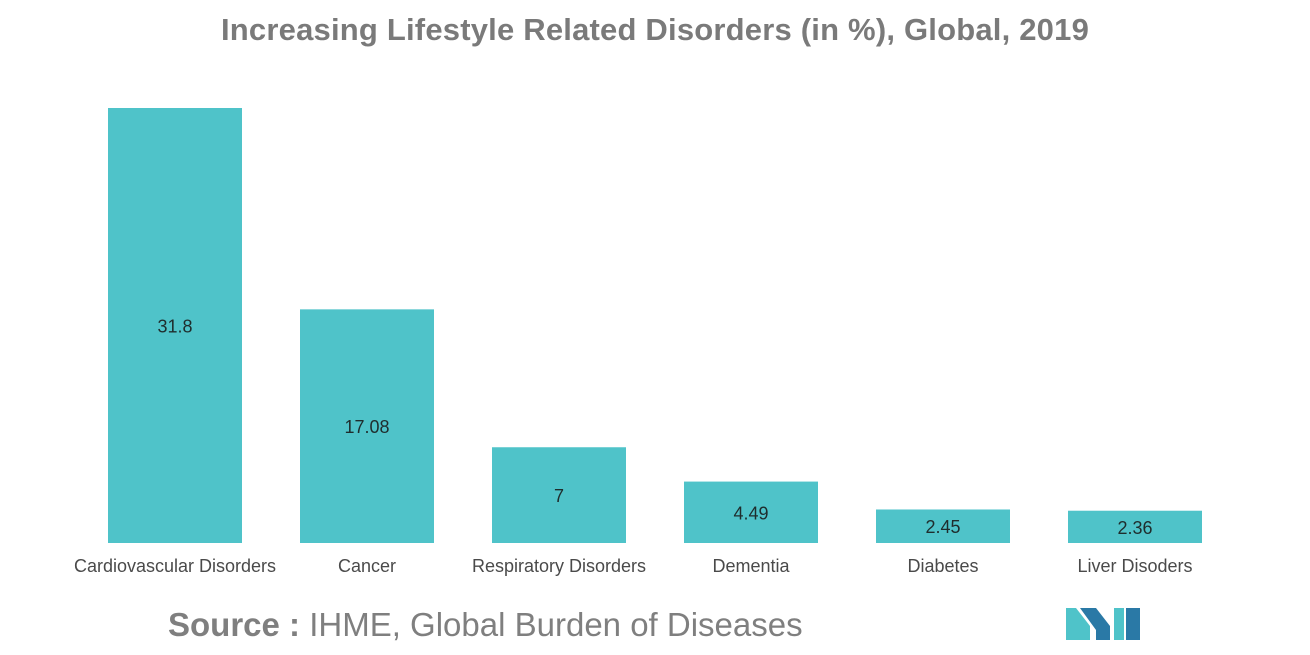 The image size is (1310, 655). I want to click on source-note: Source : IHME, Global Burden of Diseases, so click(485, 625).